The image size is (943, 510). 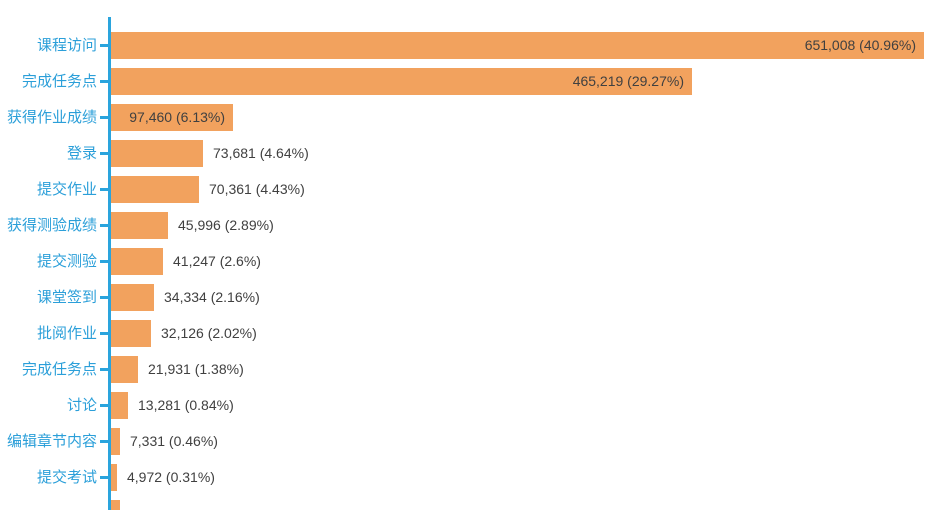 What do you see at coordinates (209, 333) in the screenshot?
I see `value-label: 32,126 (2.02%)` at bounding box center [209, 333].